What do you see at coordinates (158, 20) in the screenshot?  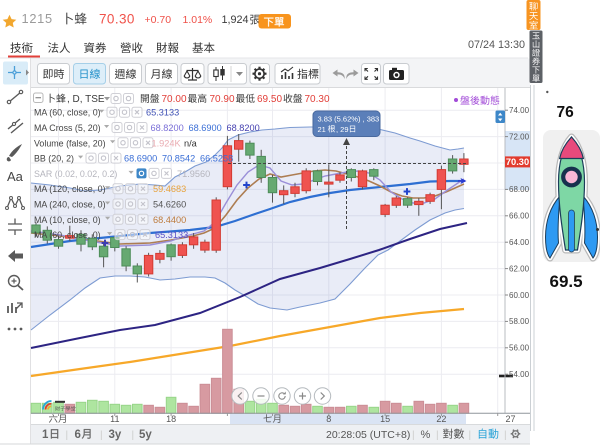 I see `svg-text: +0.70` at bounding box center [158, 20].